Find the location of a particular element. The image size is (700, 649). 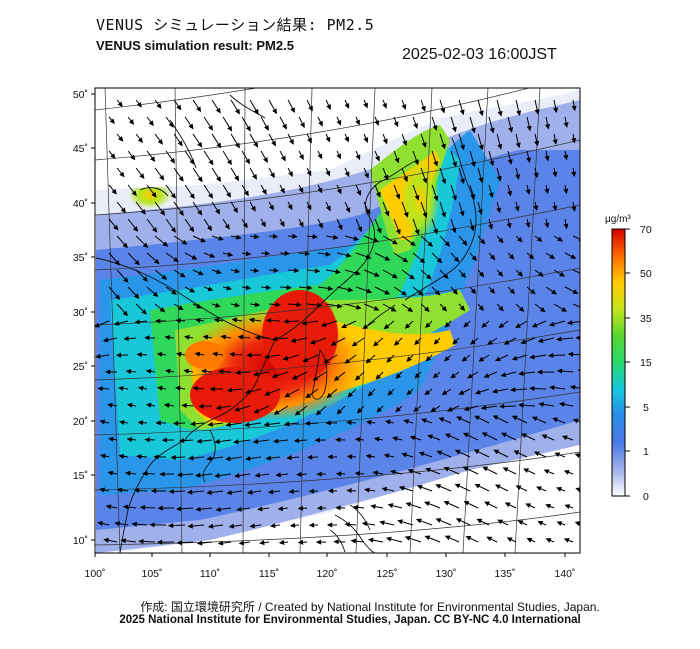

lat-label-45: 45˚ is located at coordinates (80, 149).